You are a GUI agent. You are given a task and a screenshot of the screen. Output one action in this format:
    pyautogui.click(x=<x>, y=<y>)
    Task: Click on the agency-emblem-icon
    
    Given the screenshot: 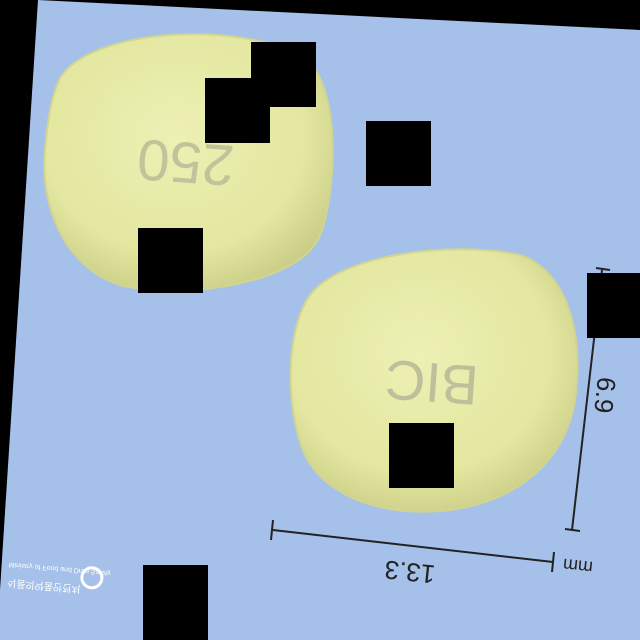 What is the action you would take?
    pyautogui.click(x=92, y=578)
    